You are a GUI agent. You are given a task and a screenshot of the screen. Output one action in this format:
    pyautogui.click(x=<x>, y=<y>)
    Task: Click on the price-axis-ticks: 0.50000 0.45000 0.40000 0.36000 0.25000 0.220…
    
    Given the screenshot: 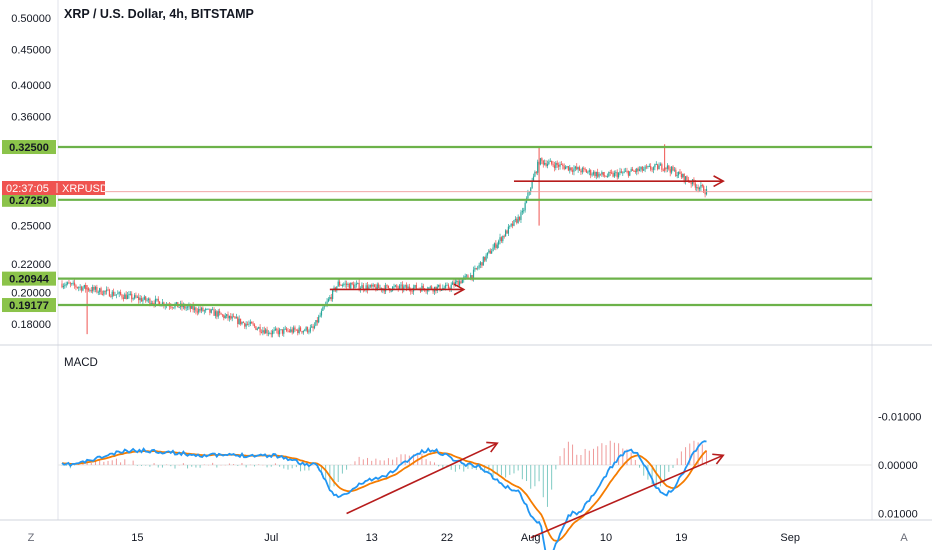 What is the action you would take?
    pyautogui.click(x=31, y=172)
    